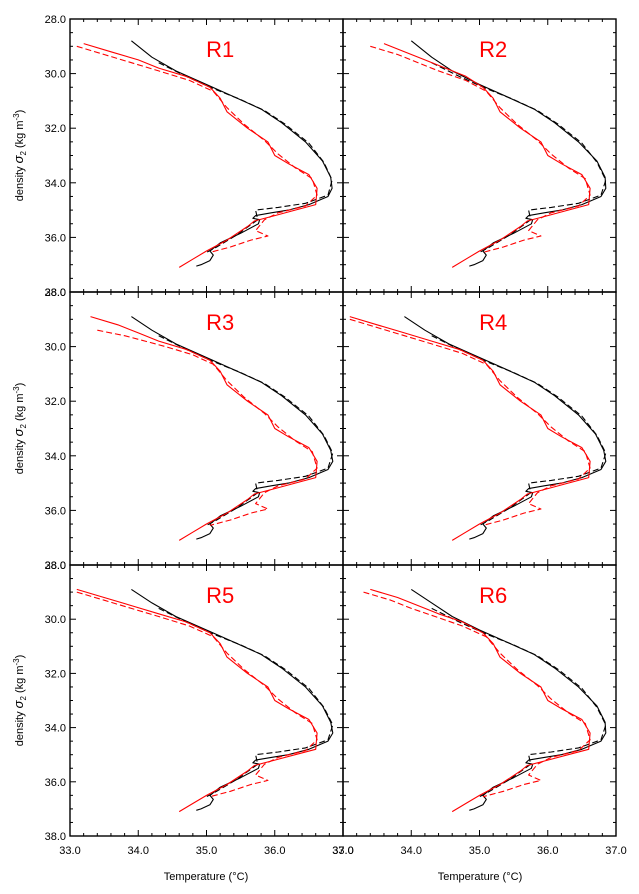 This screenshot has height=894, width=639. I want to click on panel-label: R5, so click(220, 595).